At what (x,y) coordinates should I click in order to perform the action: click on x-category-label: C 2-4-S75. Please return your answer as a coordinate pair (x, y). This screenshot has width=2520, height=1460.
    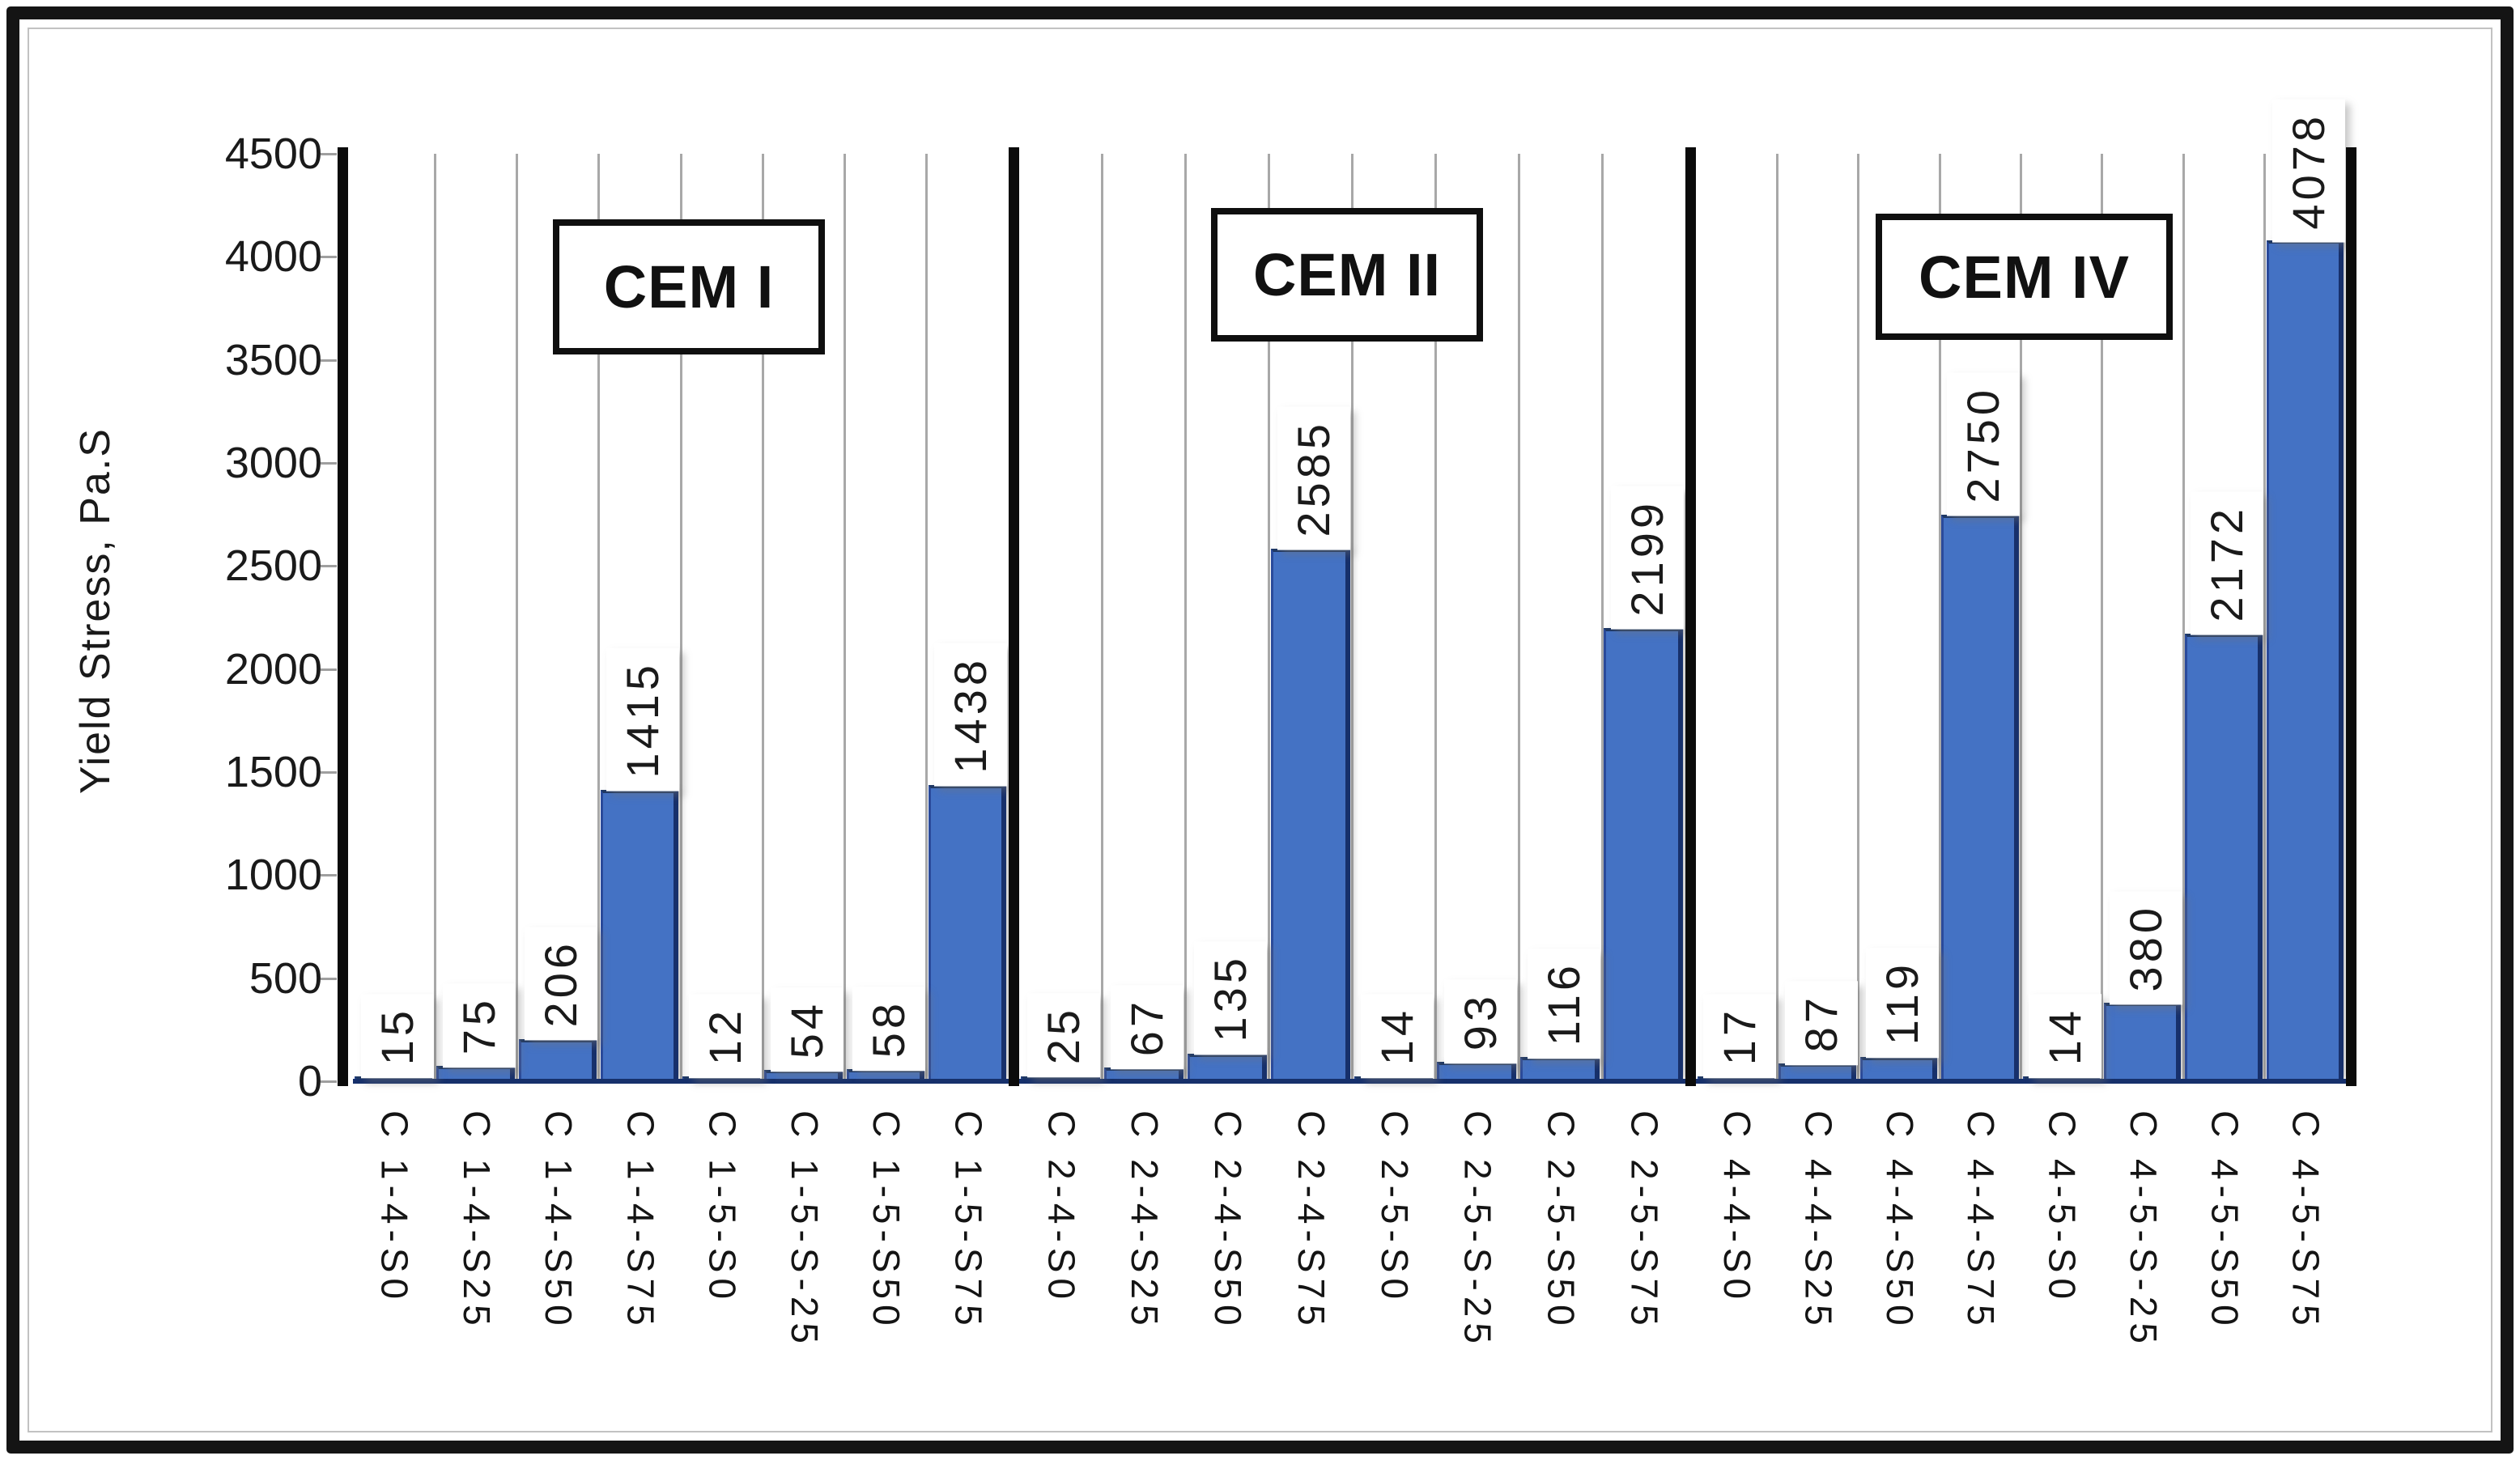
    Looking at the image, I should click on (1311, 1220).